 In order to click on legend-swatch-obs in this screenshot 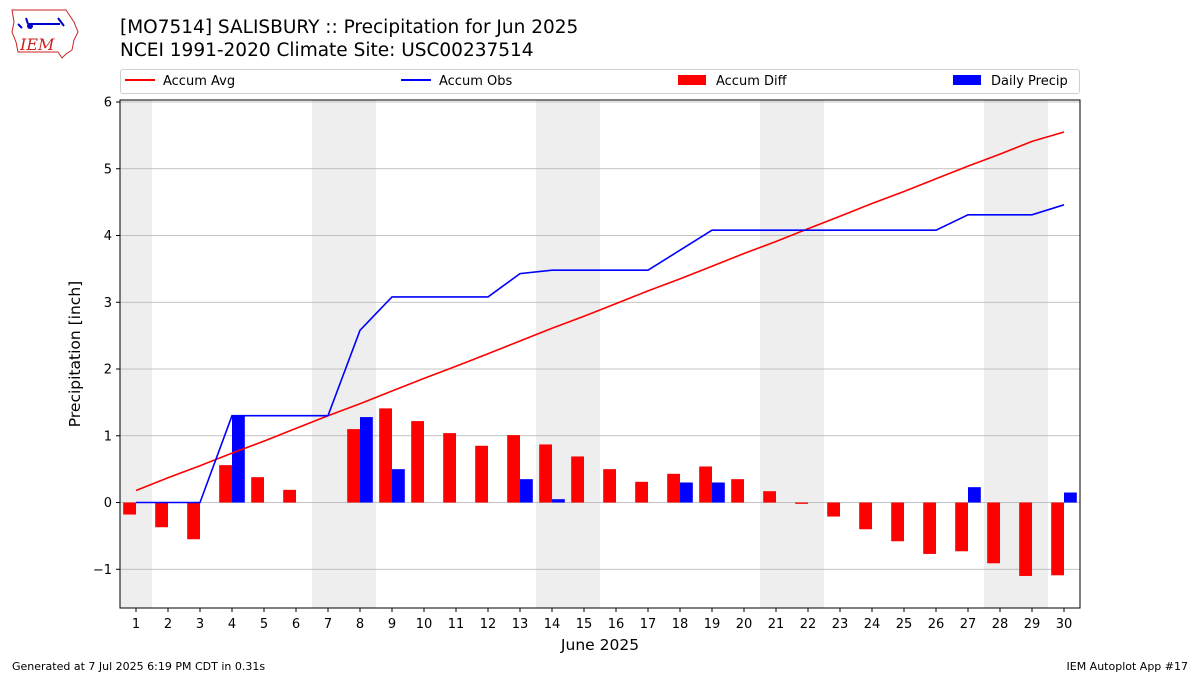, I will do `click(416, 79)`.